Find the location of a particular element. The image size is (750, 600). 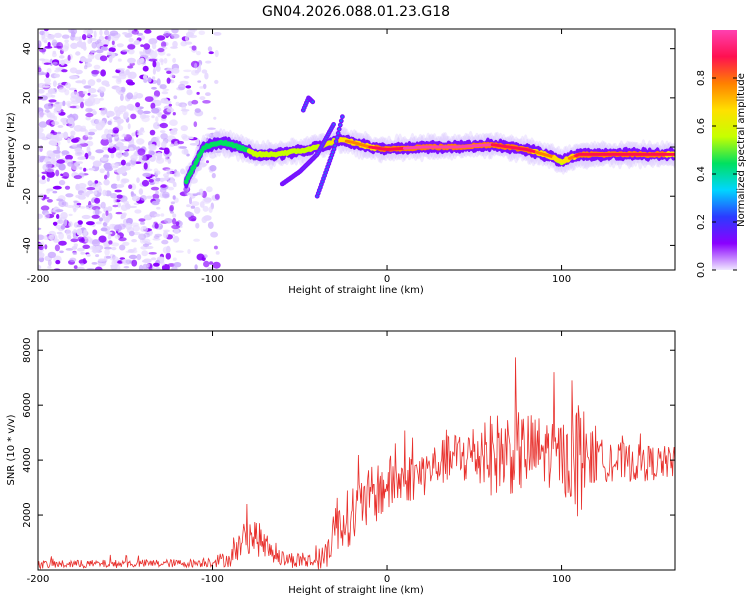

x-tick-label: -200 is located at coordinates (38, 279).